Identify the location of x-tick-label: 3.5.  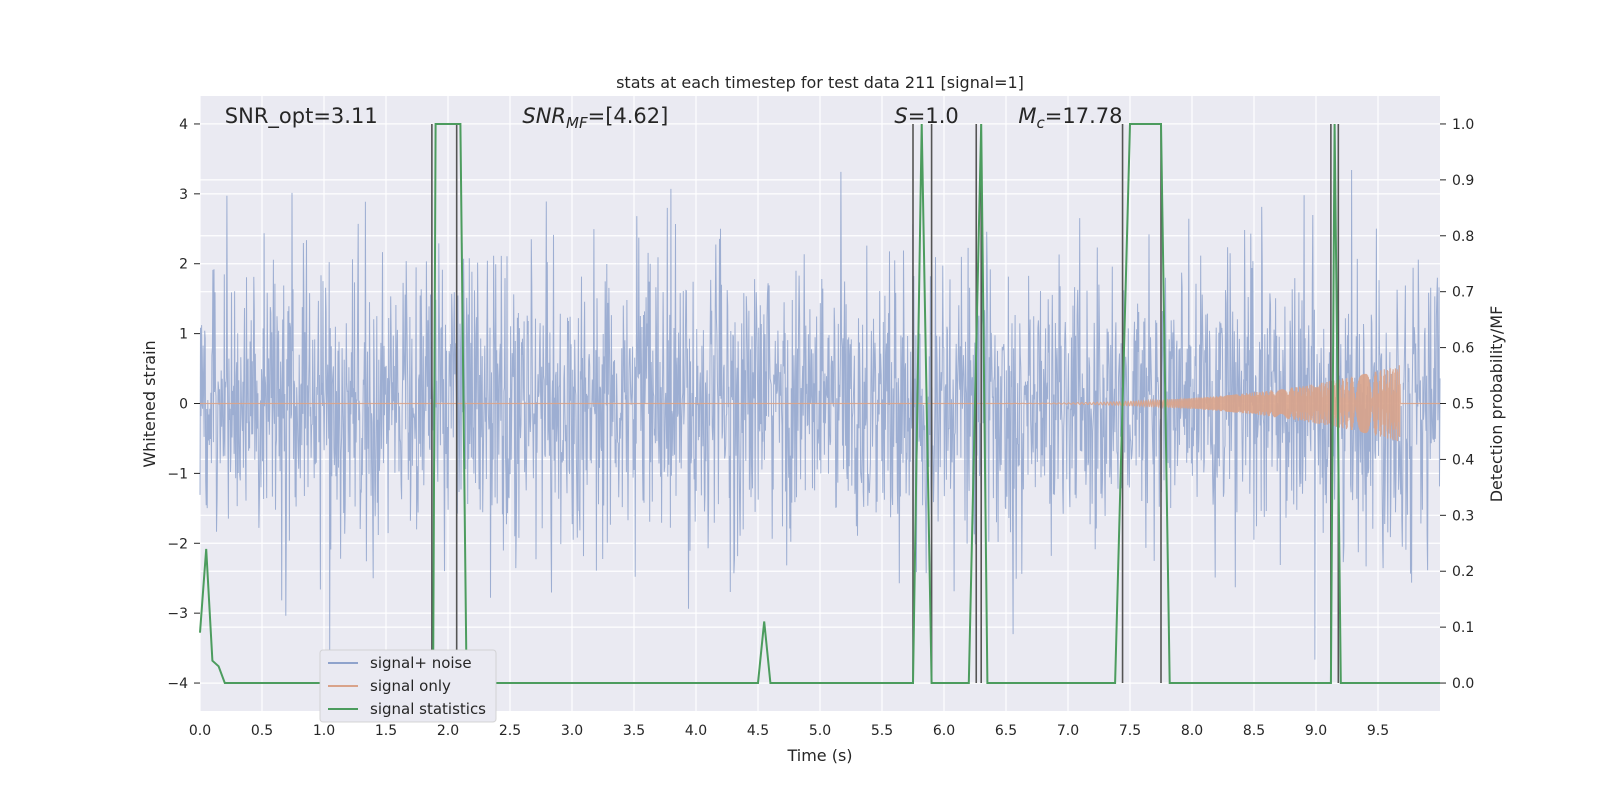
(634, 731).